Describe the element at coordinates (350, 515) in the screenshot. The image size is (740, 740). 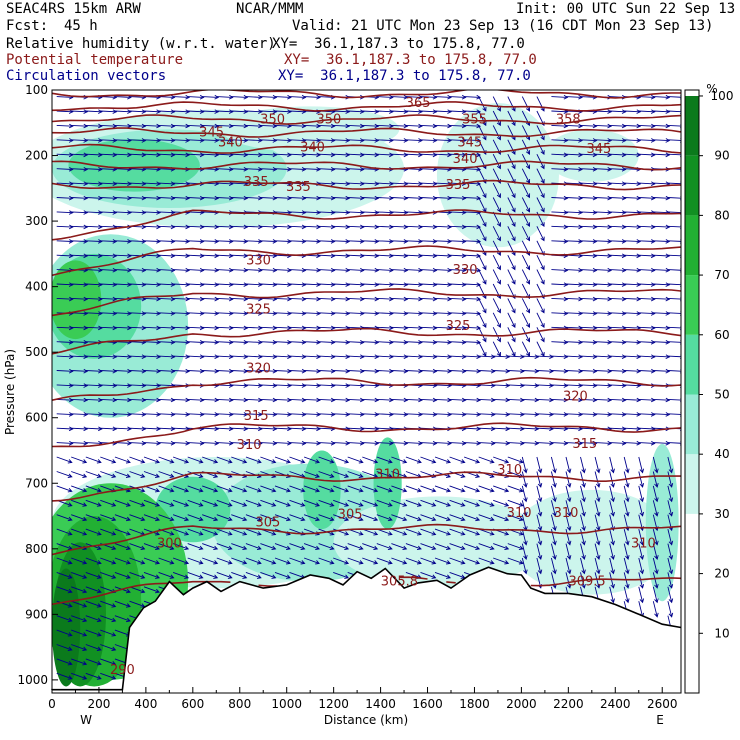
I see `theta-label: 305` at that location.